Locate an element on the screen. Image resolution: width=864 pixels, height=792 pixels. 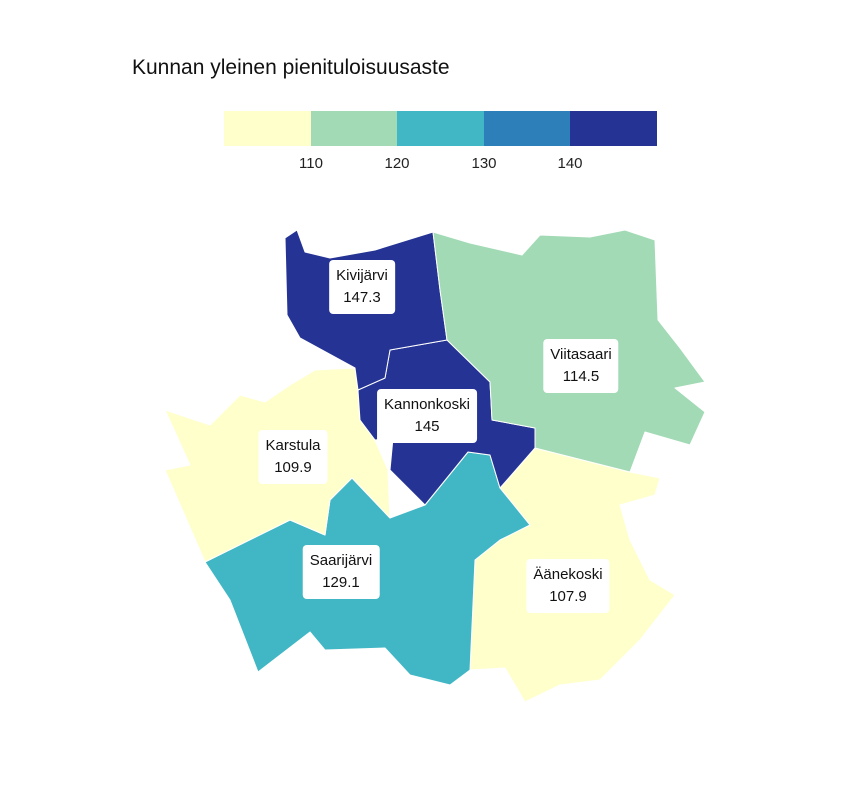
label-kannonkoski: Kannonkoski 145 is located at coordinates (427, 416).